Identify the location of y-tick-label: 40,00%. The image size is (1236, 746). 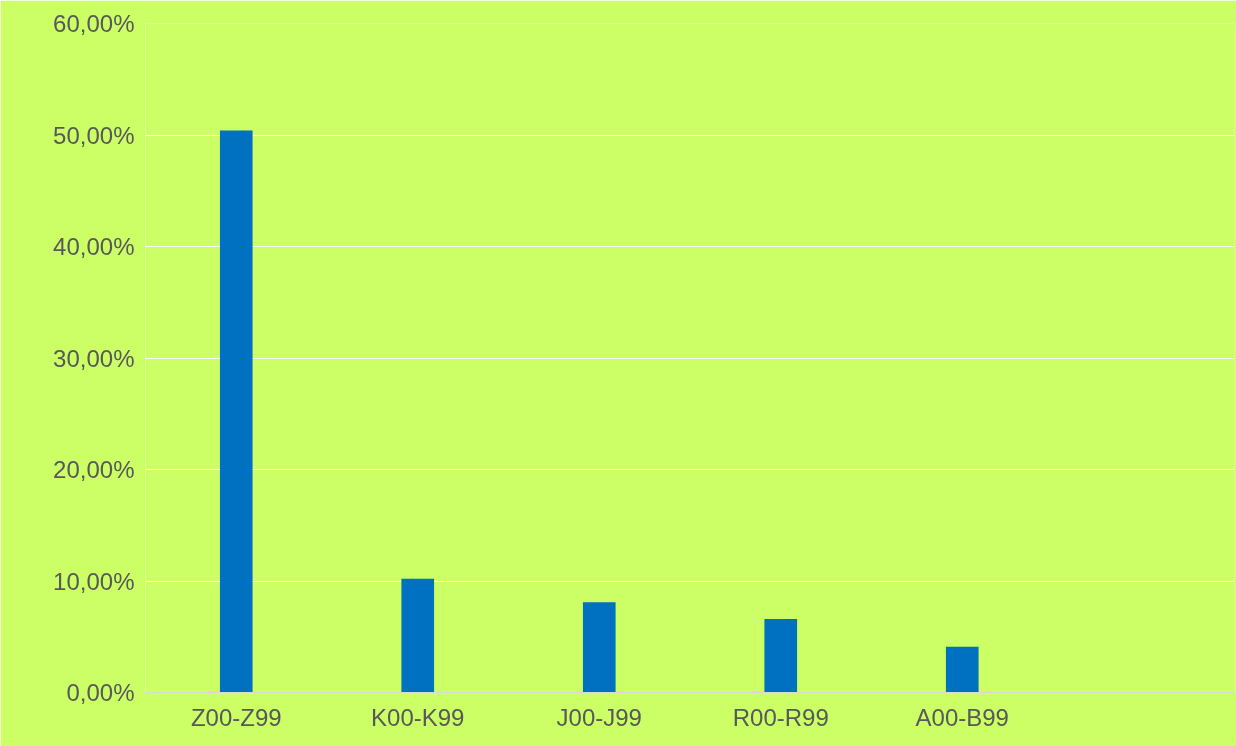
(94, 246).